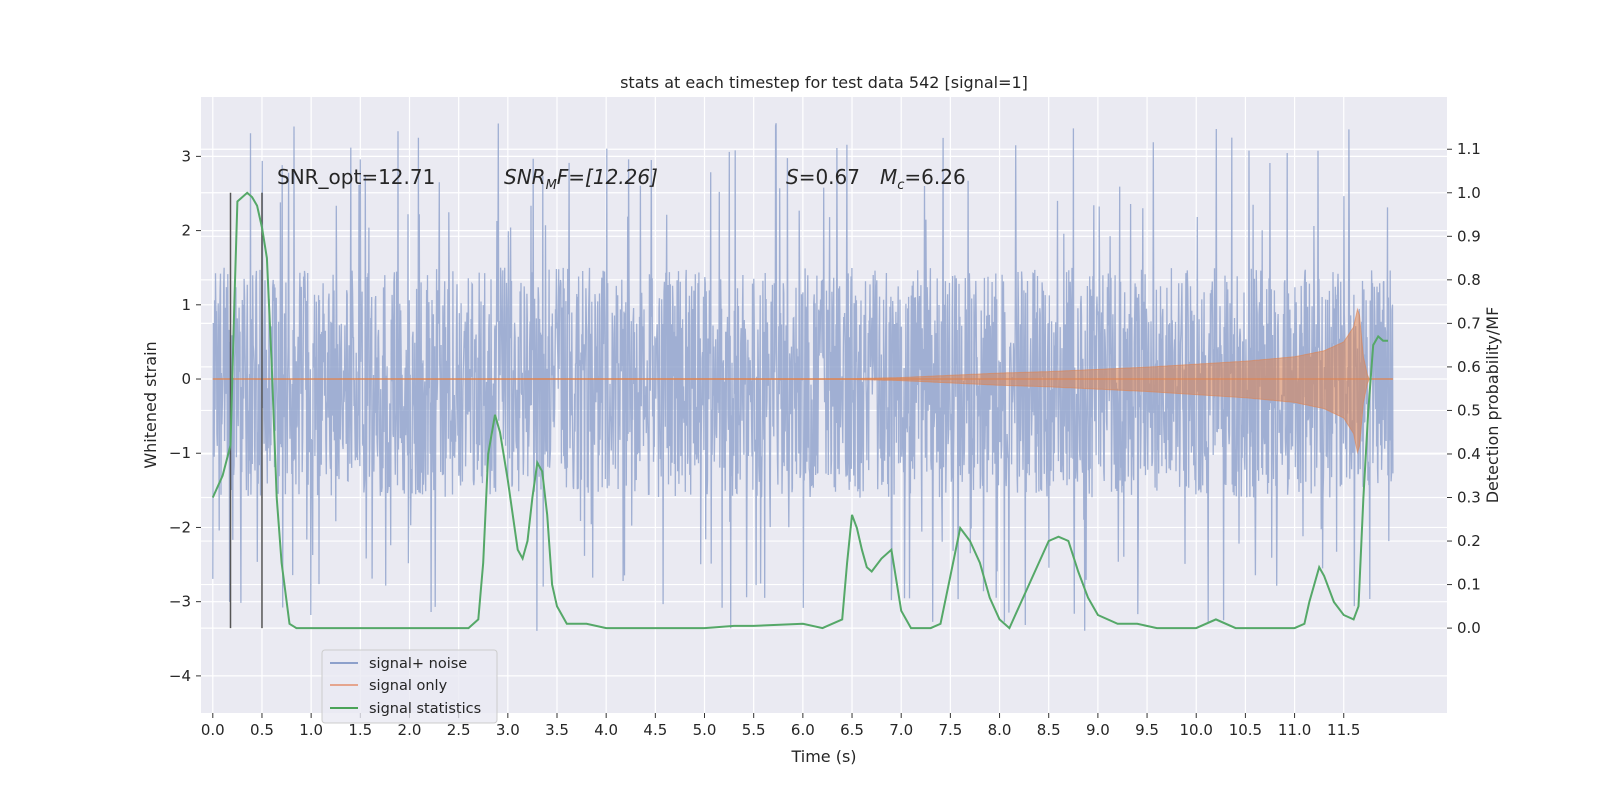 The height and width of the screenshot is (800, 1600). I want to click on y-left-tick-label-5: 1, so click(186, 305).